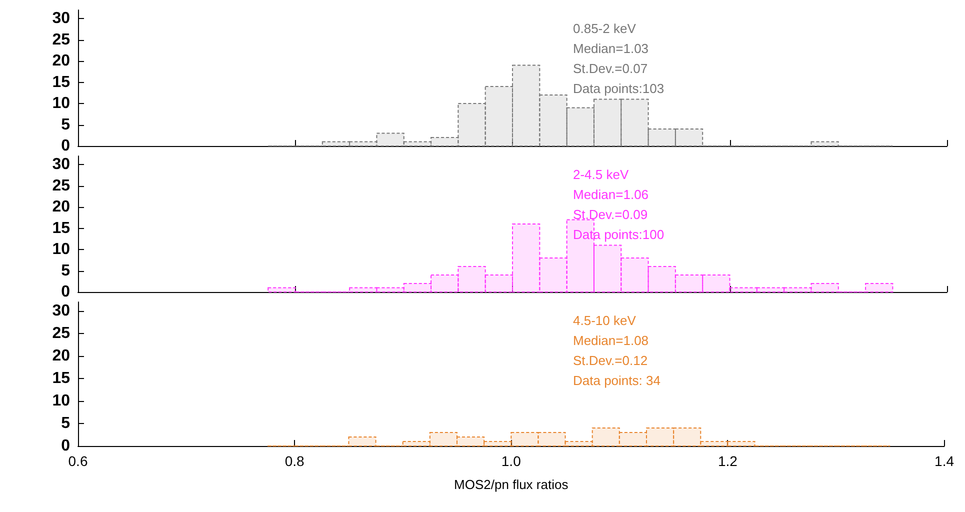  Describe the element at coordinates (601, 174) in the screenshot. I see `annotation: 2-4.5 keV` at that location.